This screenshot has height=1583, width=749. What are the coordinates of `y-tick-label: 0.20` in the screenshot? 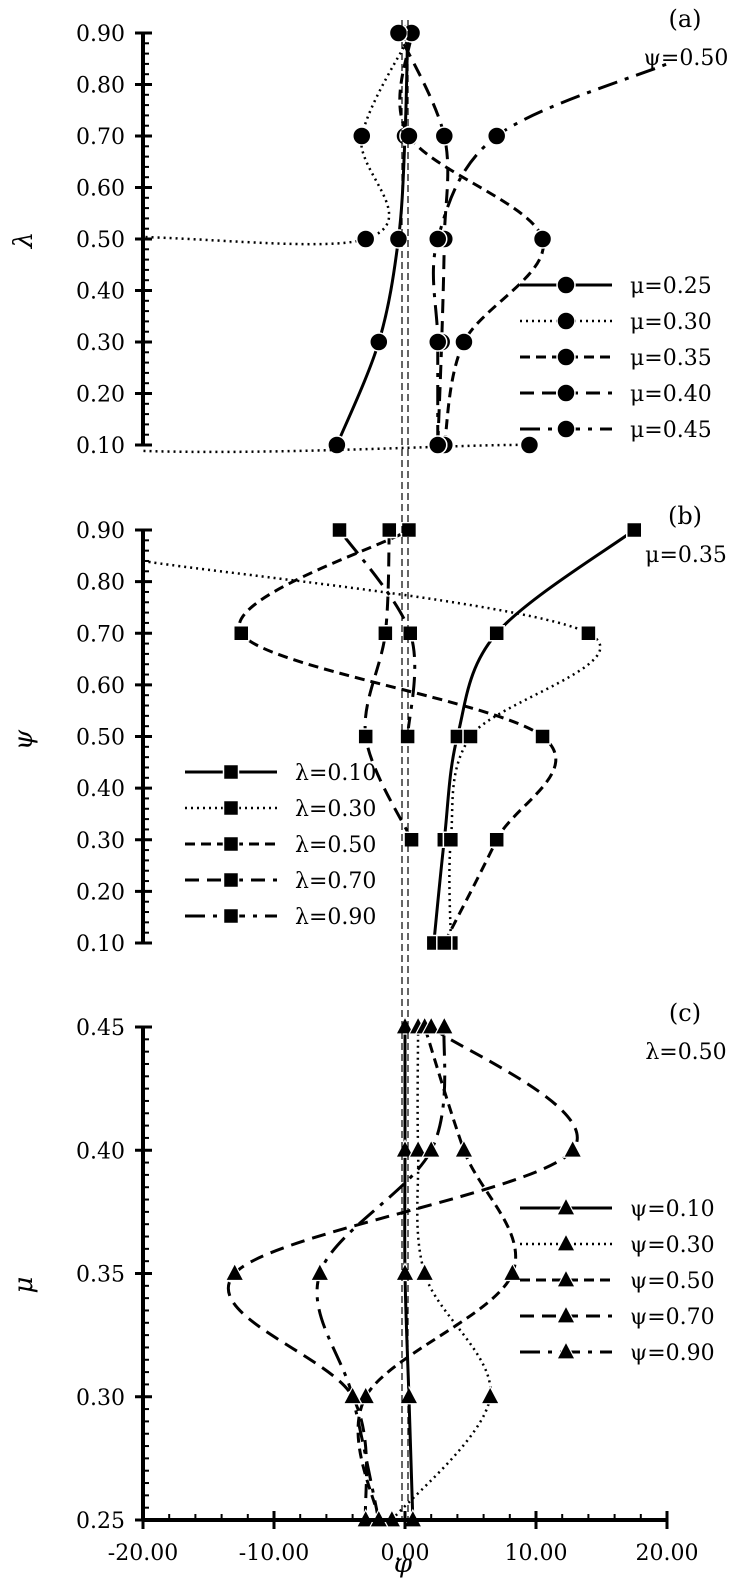 It's located at (100, 892).